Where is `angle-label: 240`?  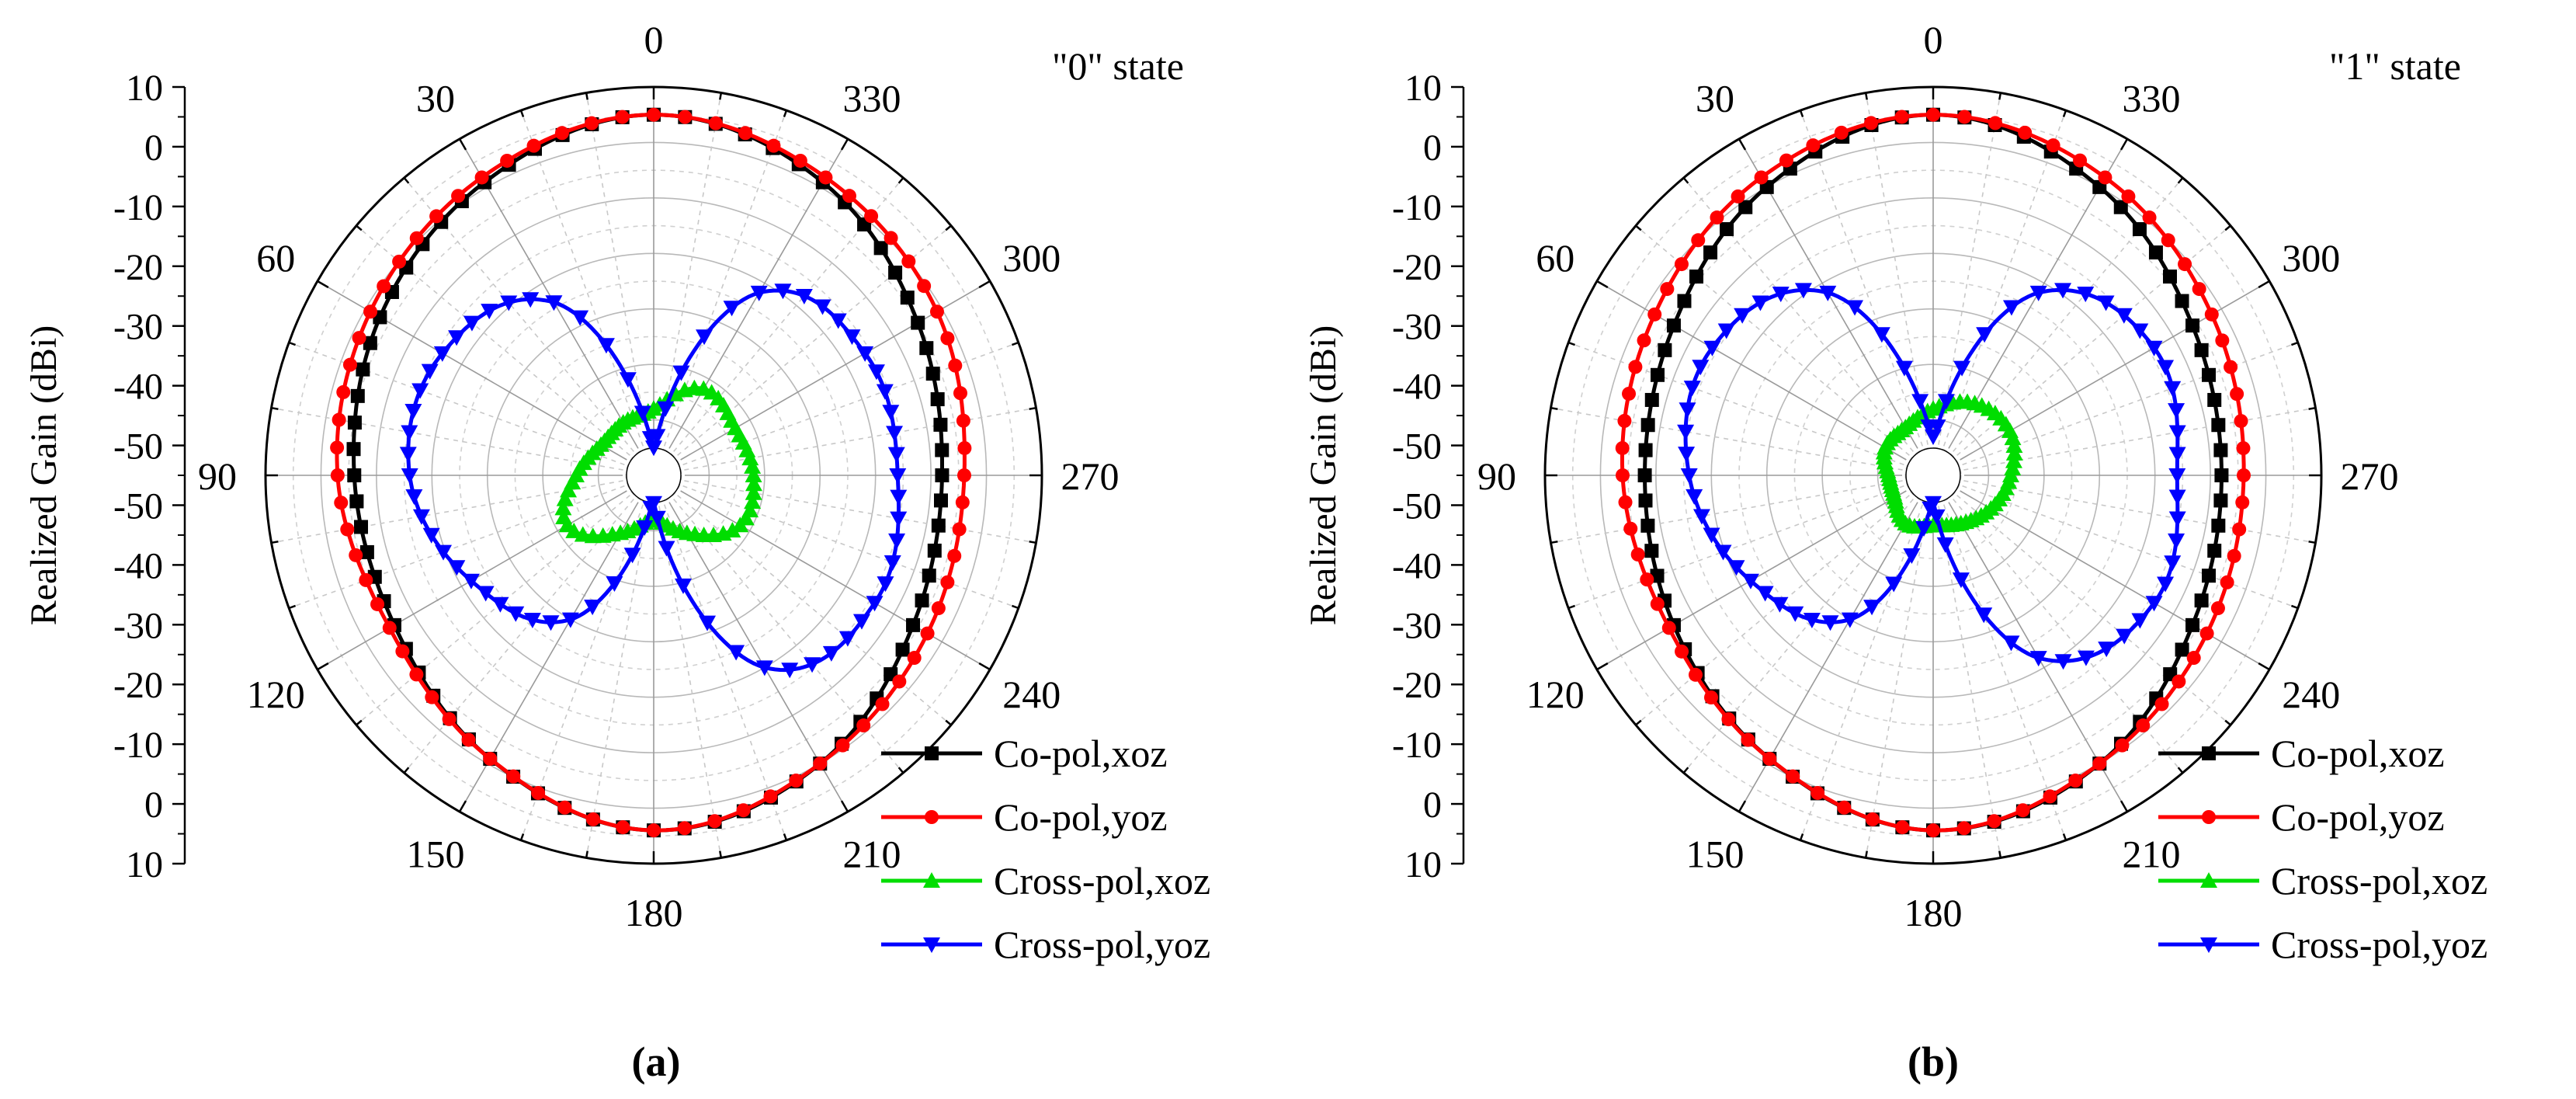
angle-label: 240 is located at coordinates (2311, 694).